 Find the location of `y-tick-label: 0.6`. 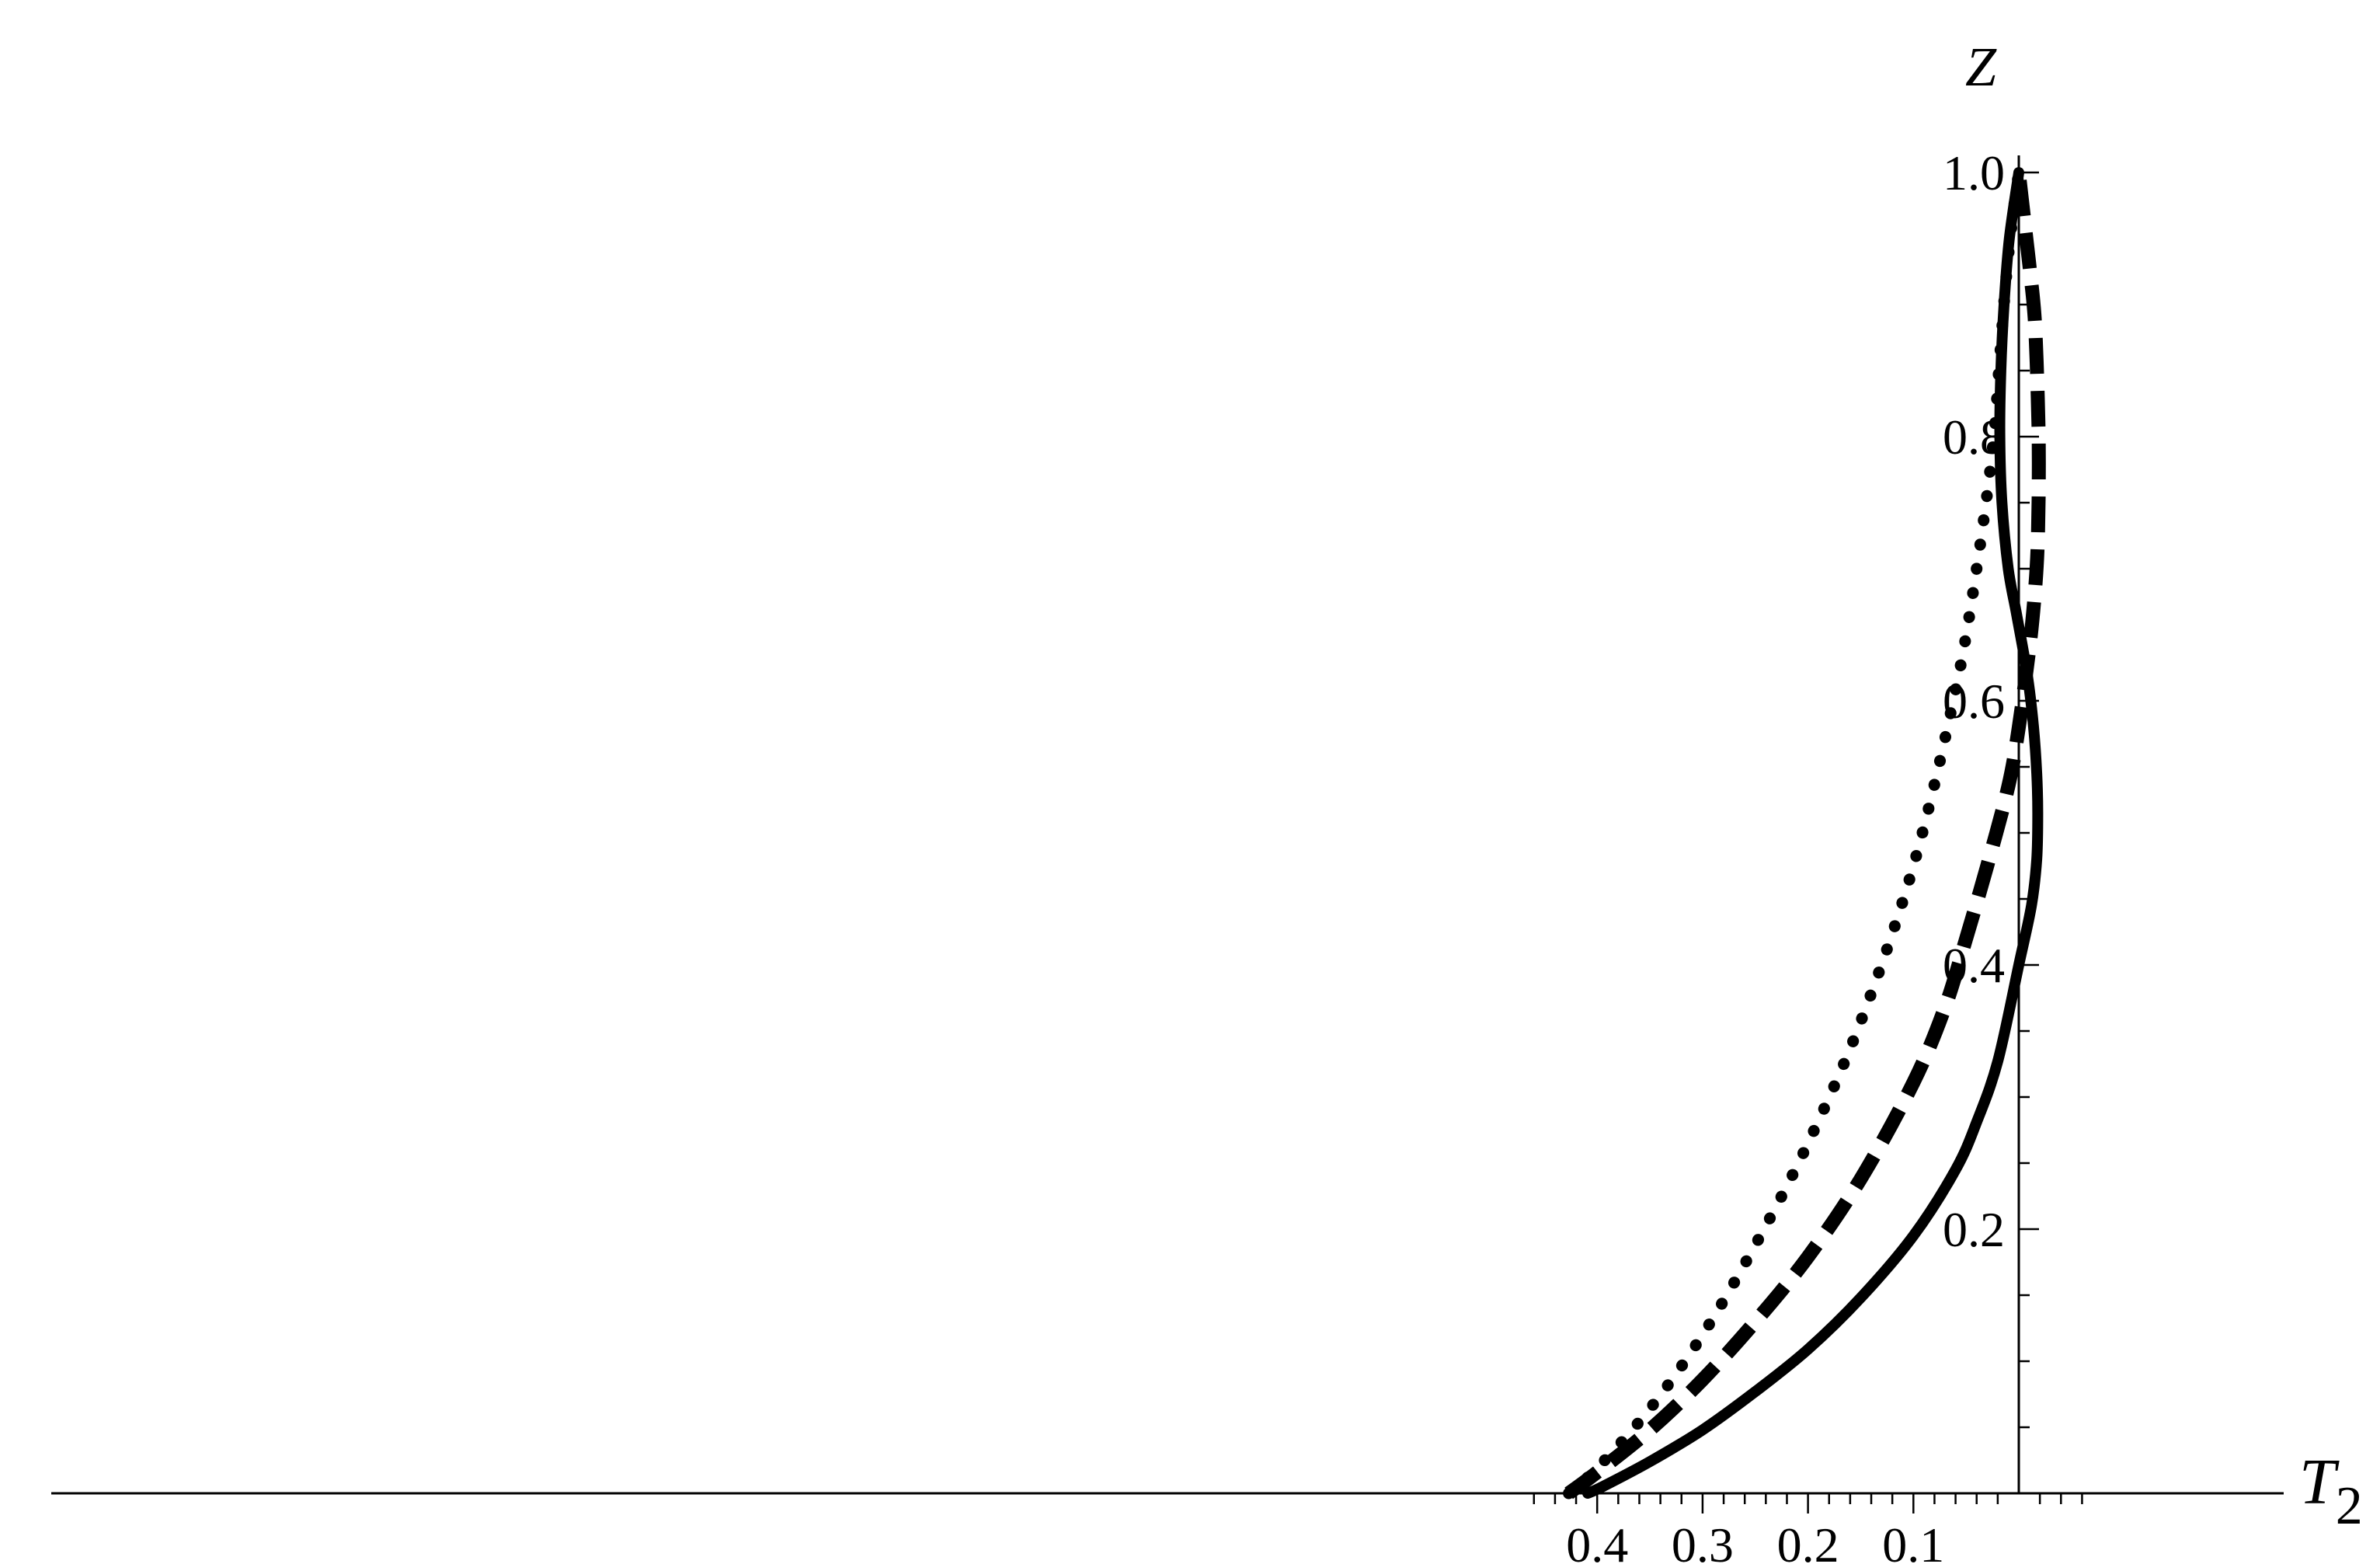

y-tick-label: 0.6 is located at coordinates (1974, 701).